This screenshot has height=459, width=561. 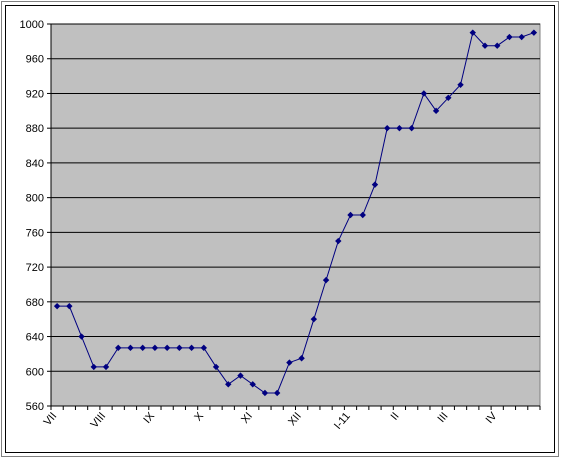 What do you see at coordinates (35, 199) in the screenshot?
I see `y-tick-label: 800` at bounding box center [35, 199].